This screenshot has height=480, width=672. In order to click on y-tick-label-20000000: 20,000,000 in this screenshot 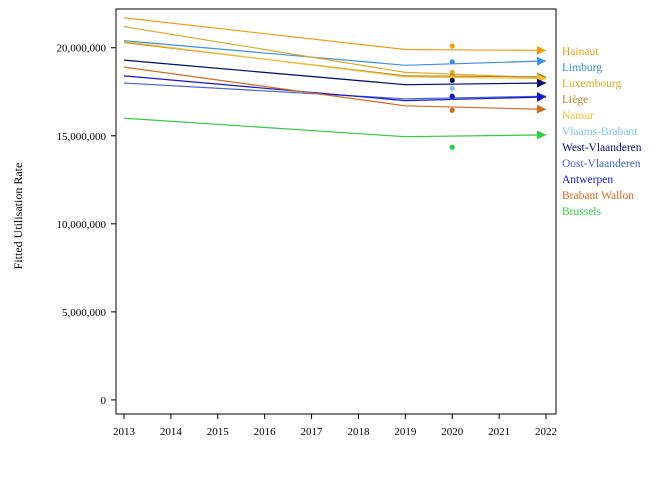, I will do `click(82, 49)`.